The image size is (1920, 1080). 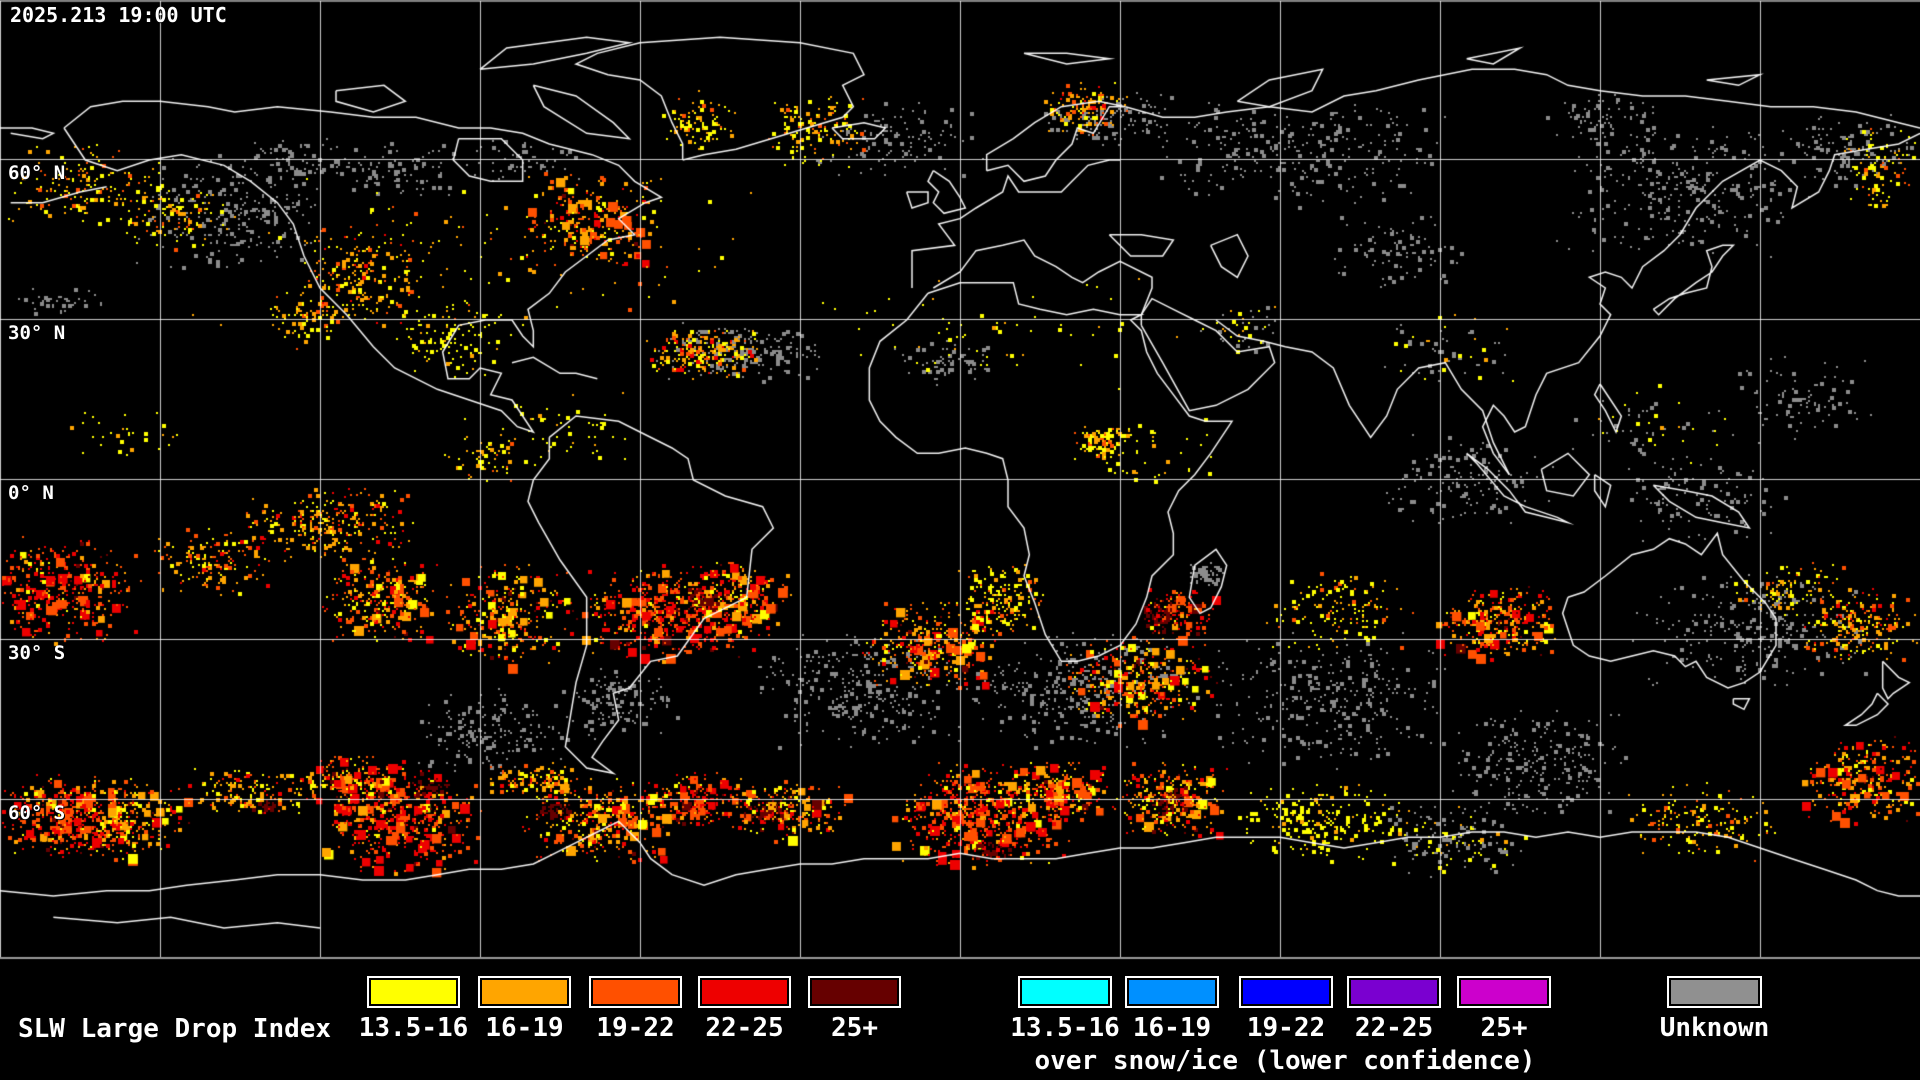 What do you see at coordinates (744, 1009) in the screenshot?
I see `legend-item-22-25: 22-25` at bounding box center [744, 1009].